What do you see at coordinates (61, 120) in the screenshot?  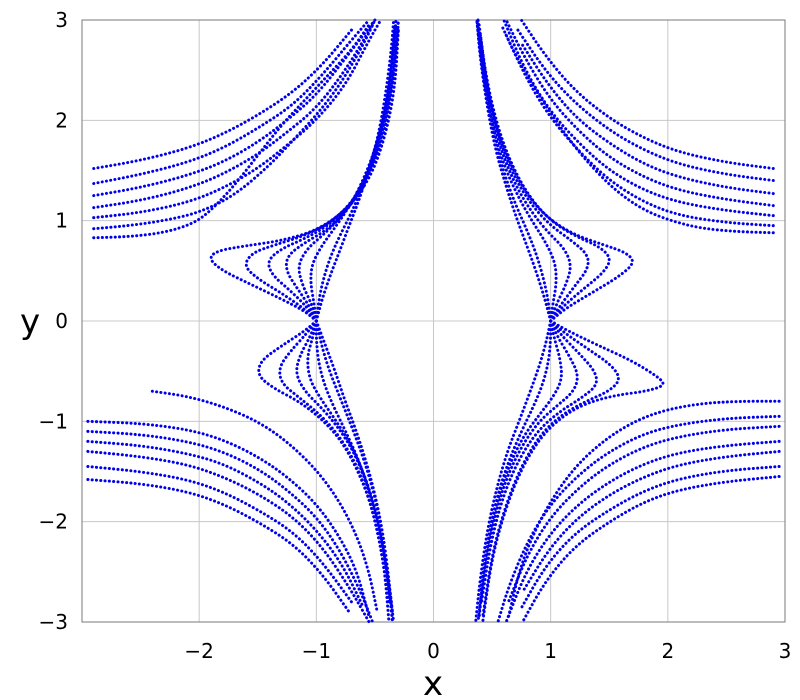 I see `y-tick-label: 2` at bounding box center [61, 120].